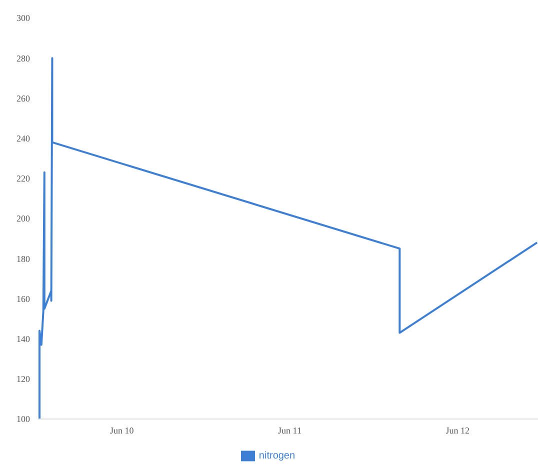  Describe the element at coordinates (23, 219) in the screenshot. I see `y-tick-label: 200` at that location.